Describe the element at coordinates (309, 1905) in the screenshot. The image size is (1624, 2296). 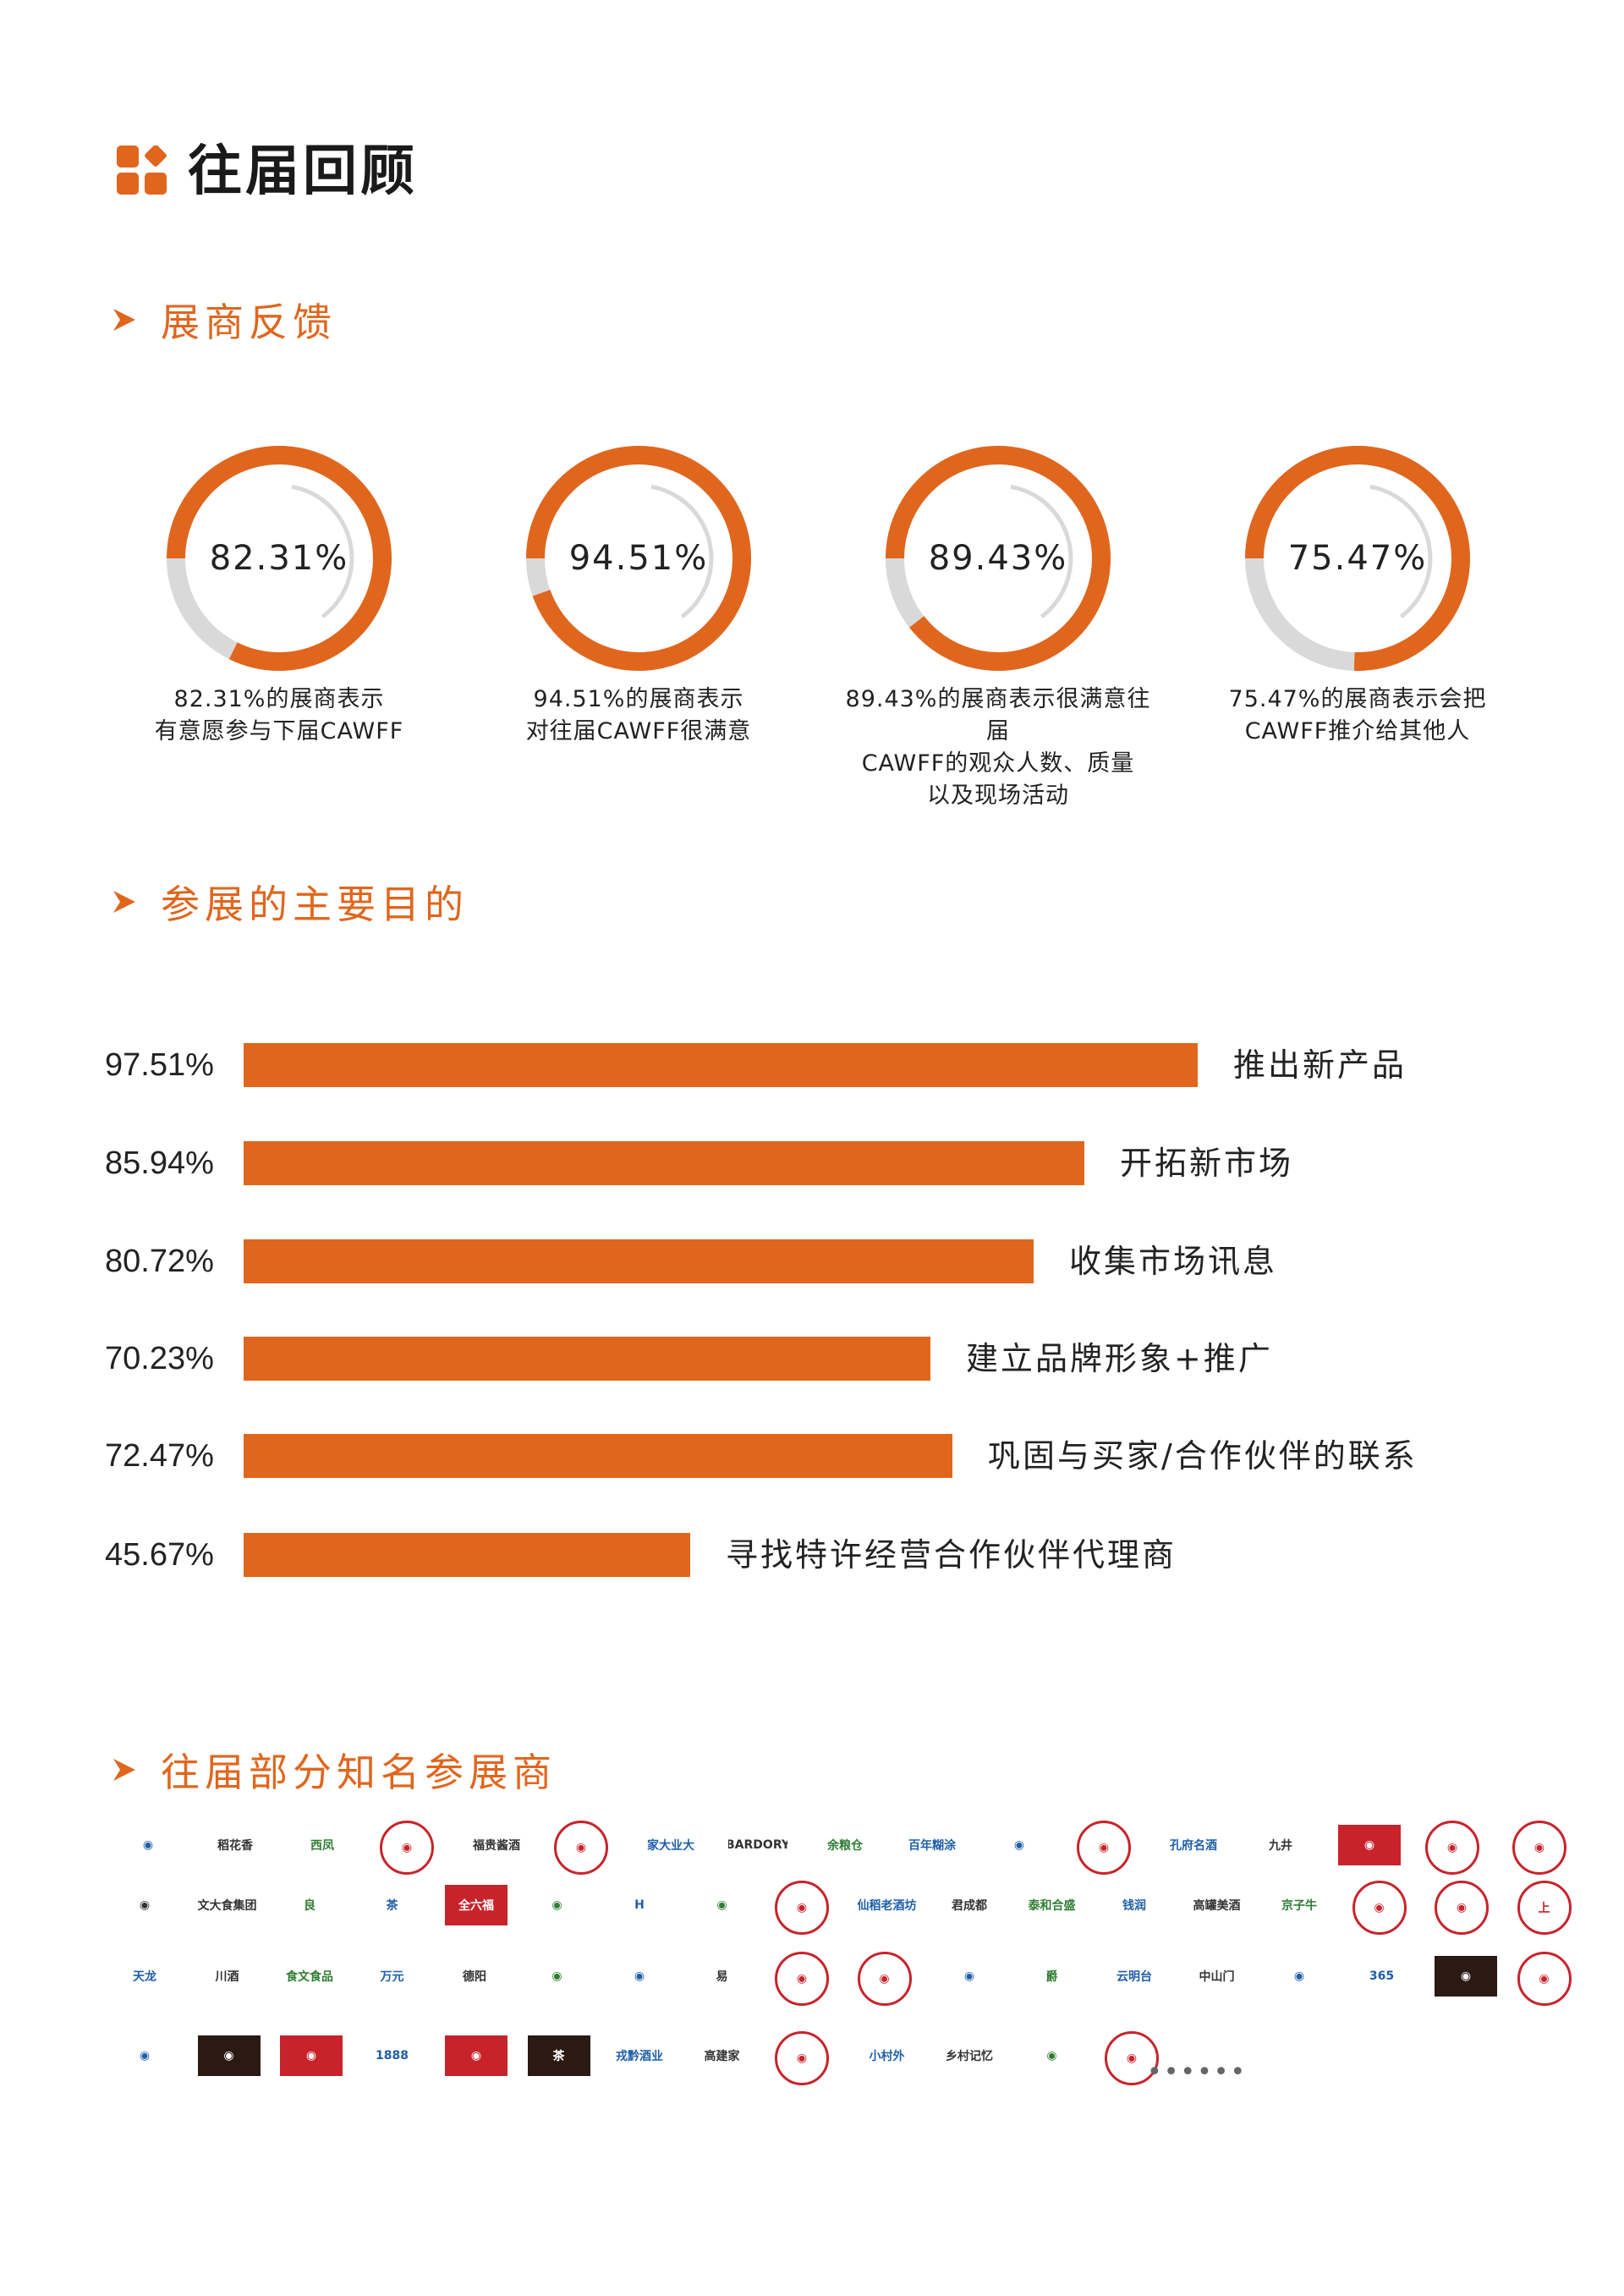
I see `exhibitor-logo: 良` at that location.